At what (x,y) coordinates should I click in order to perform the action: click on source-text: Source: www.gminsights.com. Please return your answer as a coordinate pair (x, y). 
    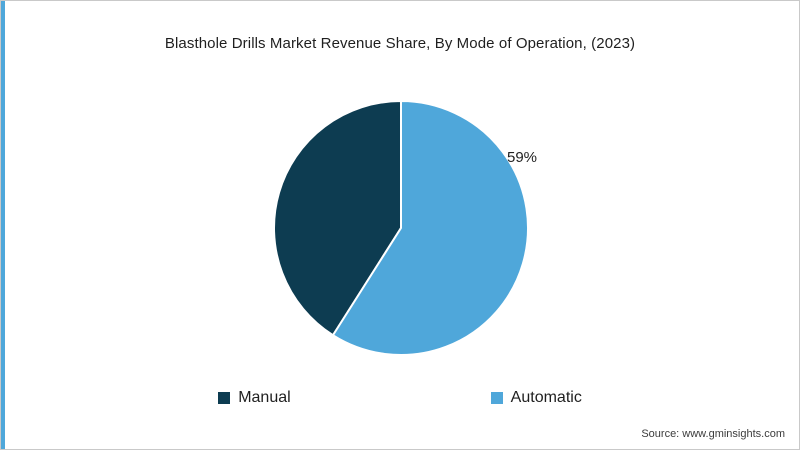
    Looking at the image, I should click on (713, 434).